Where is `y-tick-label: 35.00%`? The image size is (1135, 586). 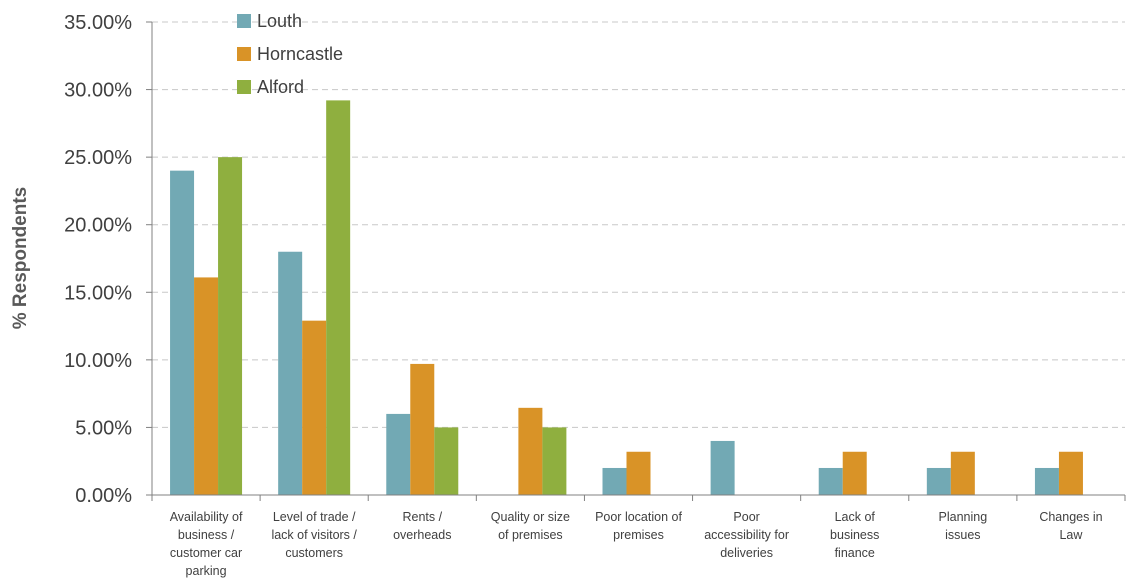 y-tick-label: 35.00% is located at coordinates (98, 23).